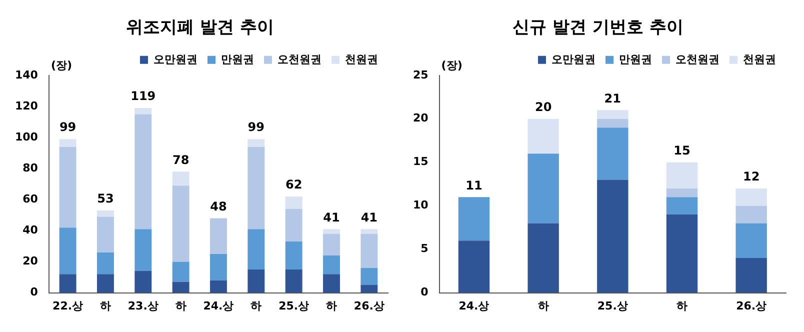 Image resolution: width=804 pixels, height=332 pixels. I want to click on total-label: 62, so click(293, 185).